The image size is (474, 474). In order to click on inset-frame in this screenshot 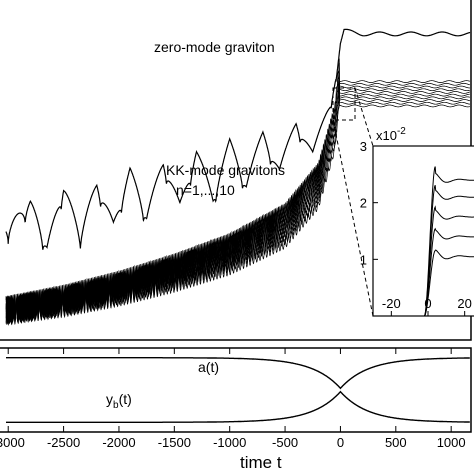, I will do `click(423, 231)`.